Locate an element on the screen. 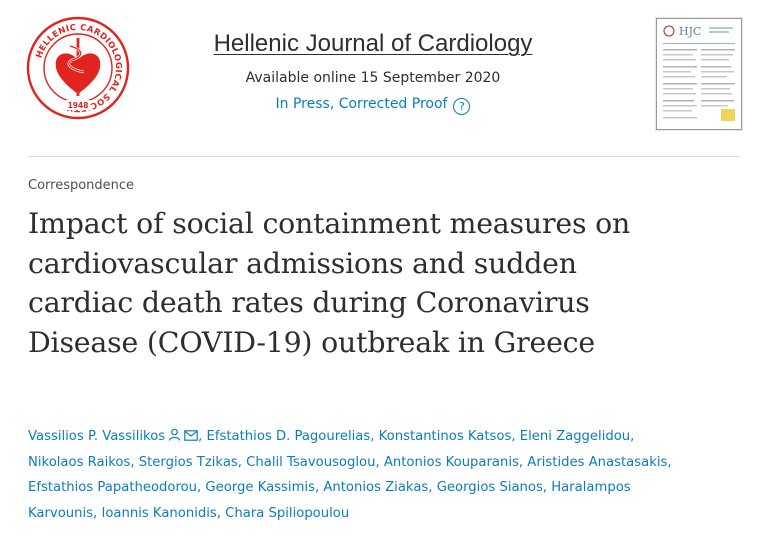 This screenshot has height=543, width=768. author-link: Antonios Ziakas is located at coordinates (376, 487).